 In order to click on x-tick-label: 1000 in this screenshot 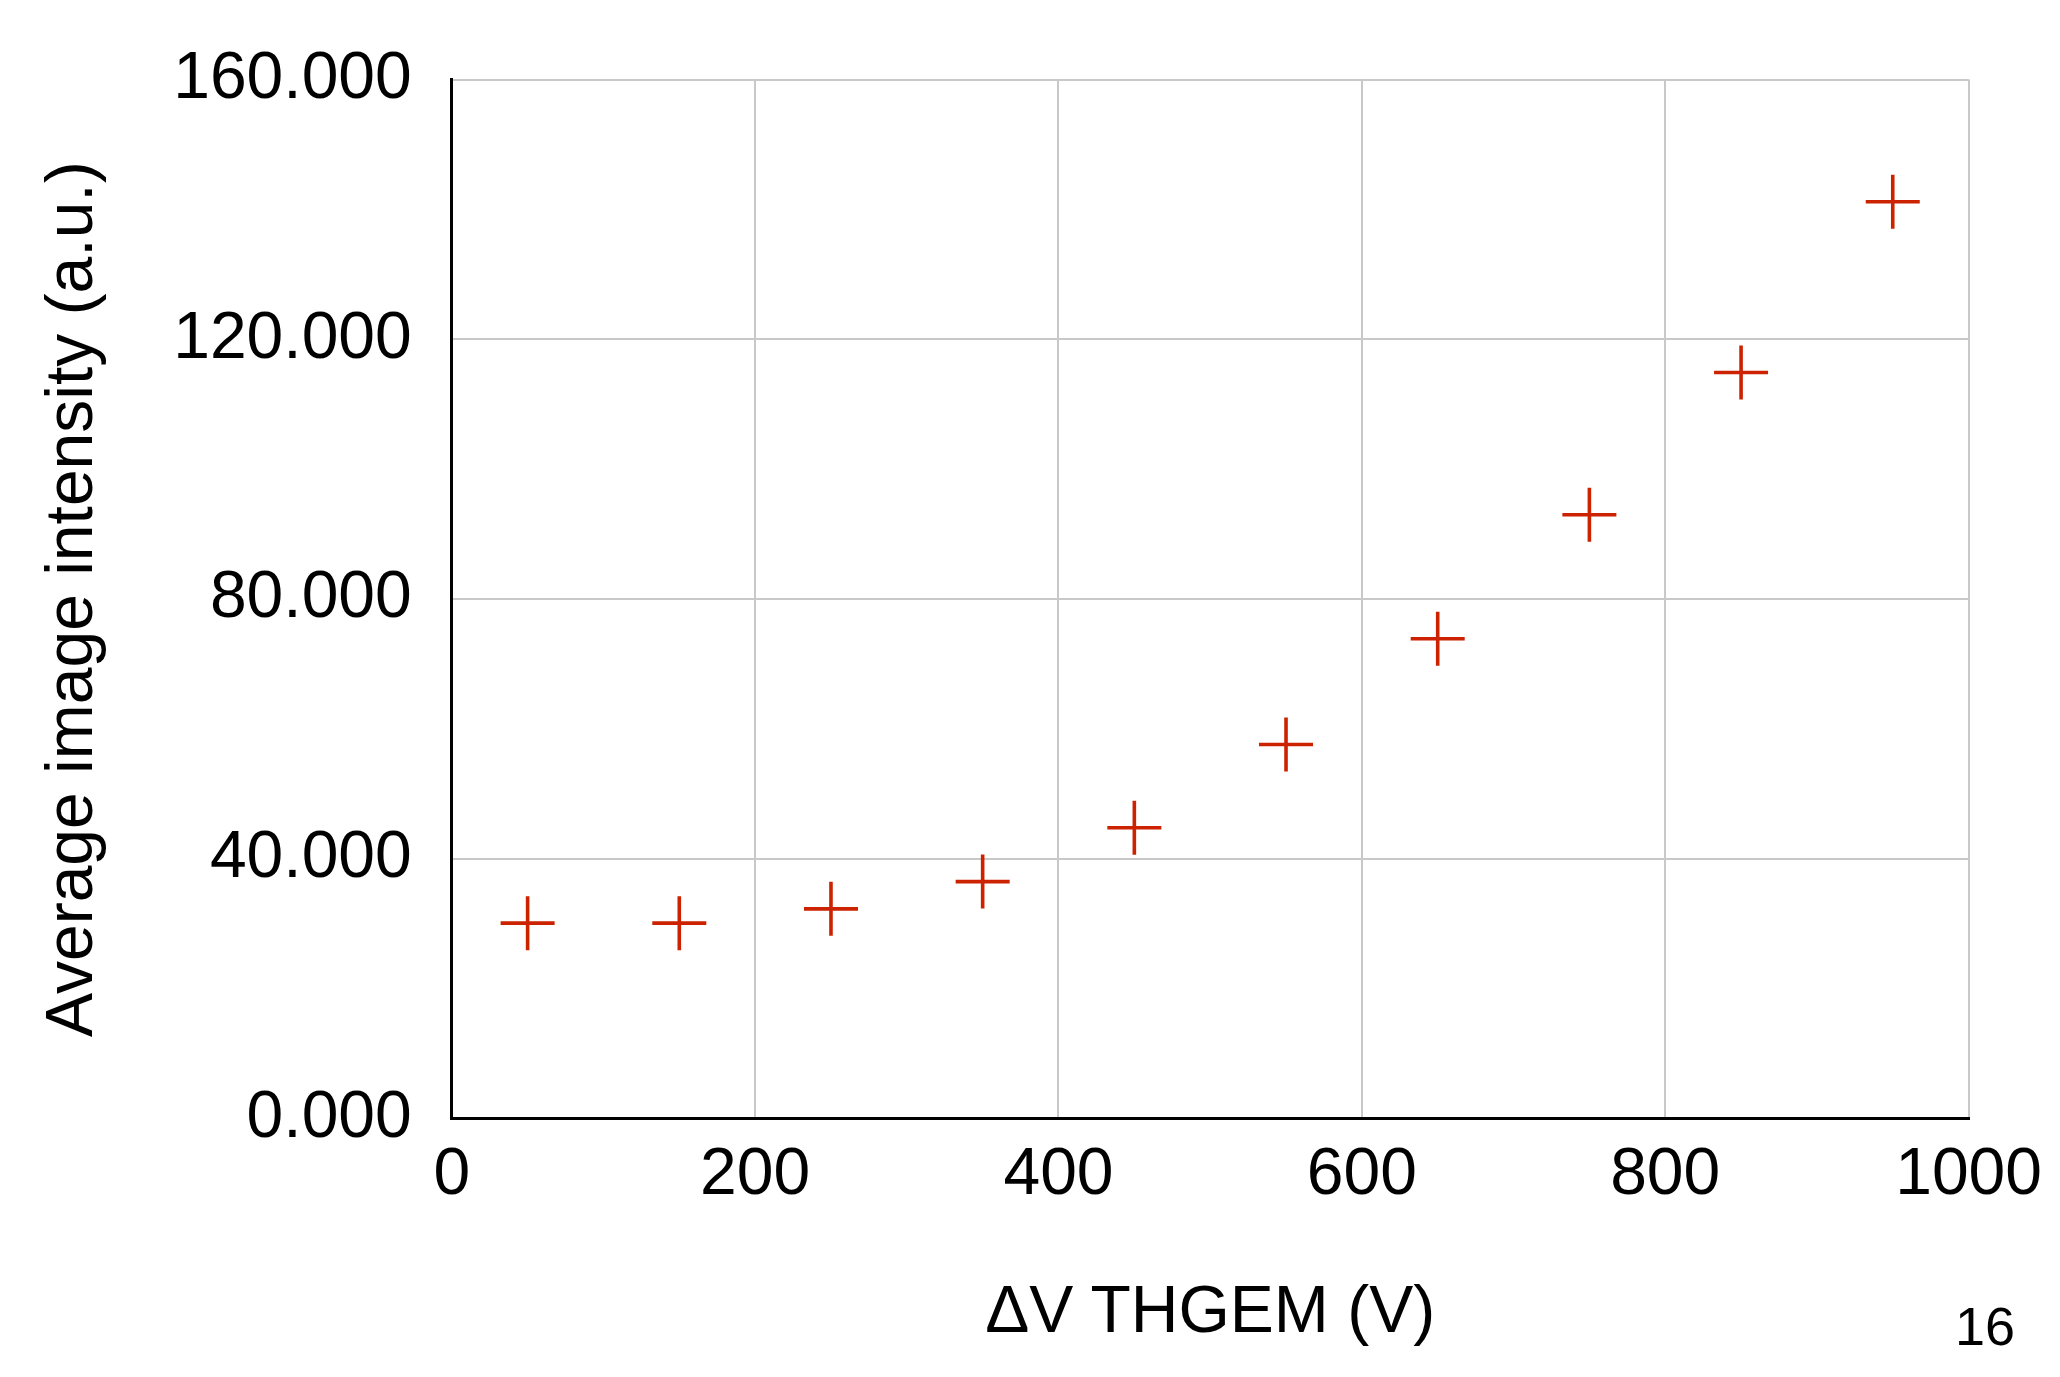, I will do `click(1968, 1171)`.